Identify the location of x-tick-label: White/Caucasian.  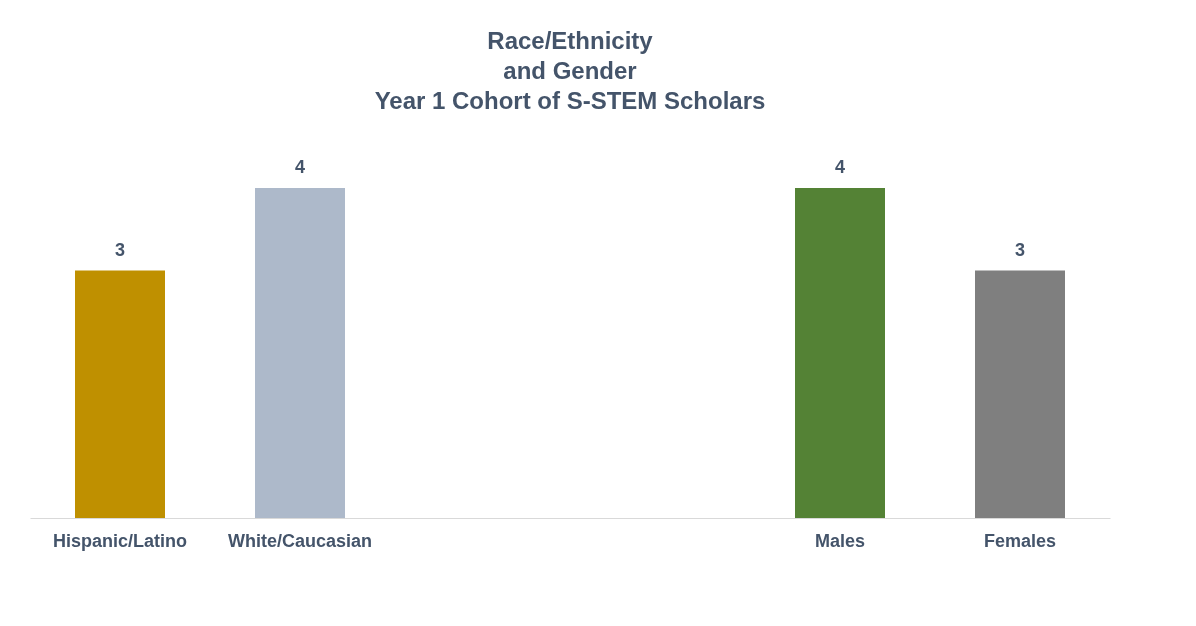
(300, 540).